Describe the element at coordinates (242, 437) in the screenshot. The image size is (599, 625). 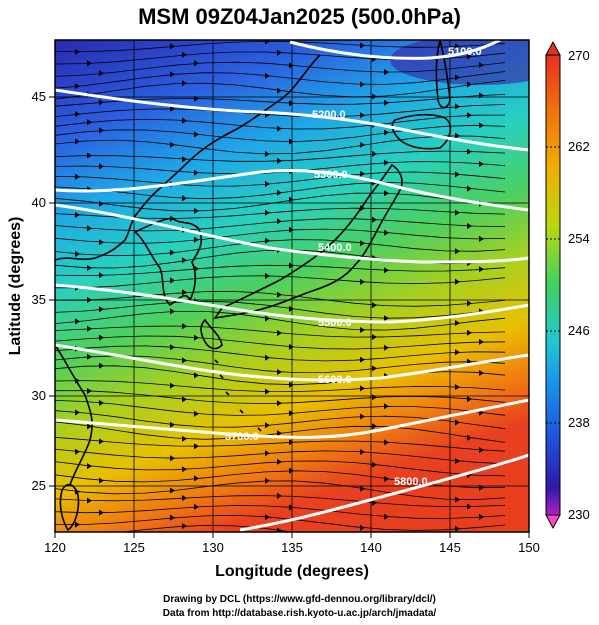
I see `contour-label-5700: 5700.0` at that location.